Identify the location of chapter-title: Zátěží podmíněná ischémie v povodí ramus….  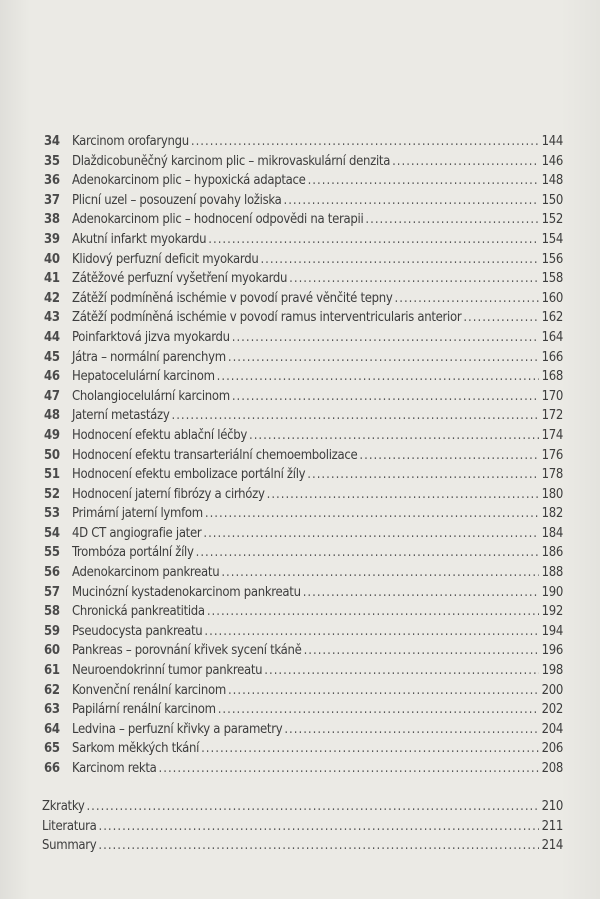
(267, 318).